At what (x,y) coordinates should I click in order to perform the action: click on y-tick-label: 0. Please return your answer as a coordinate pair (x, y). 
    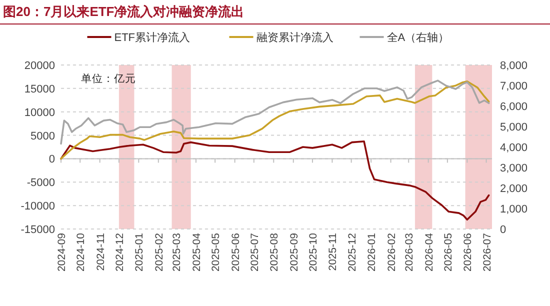
    Looking at the image, I should click on (51, 160).